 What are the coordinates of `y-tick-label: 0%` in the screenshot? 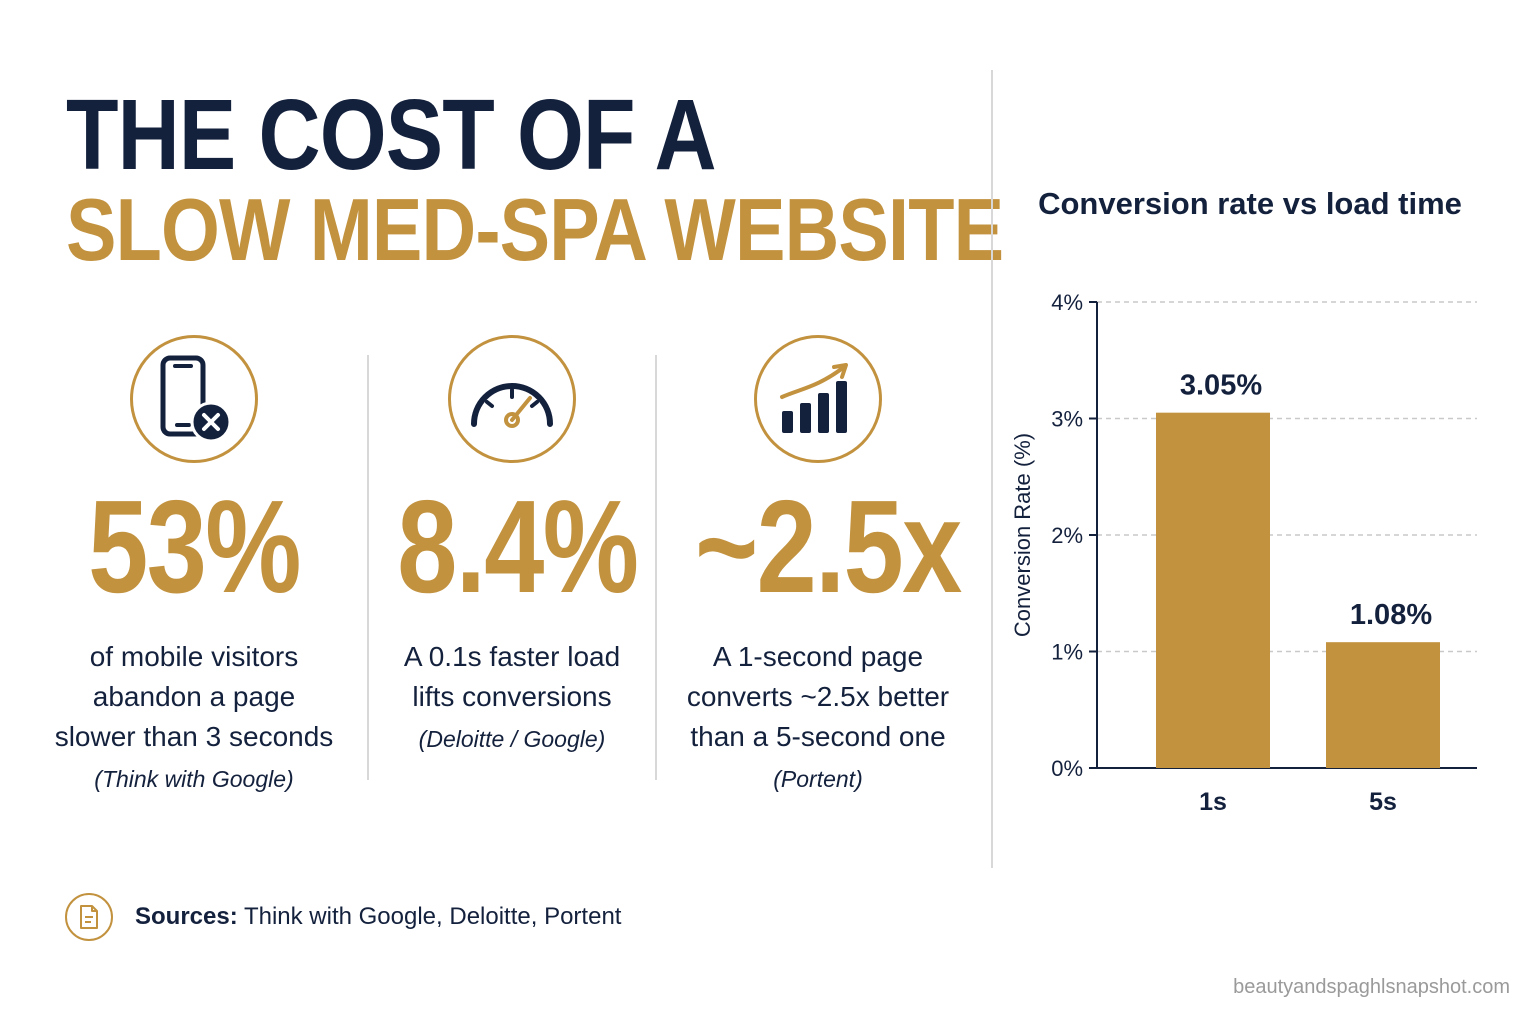 It's located at (1067, 768).